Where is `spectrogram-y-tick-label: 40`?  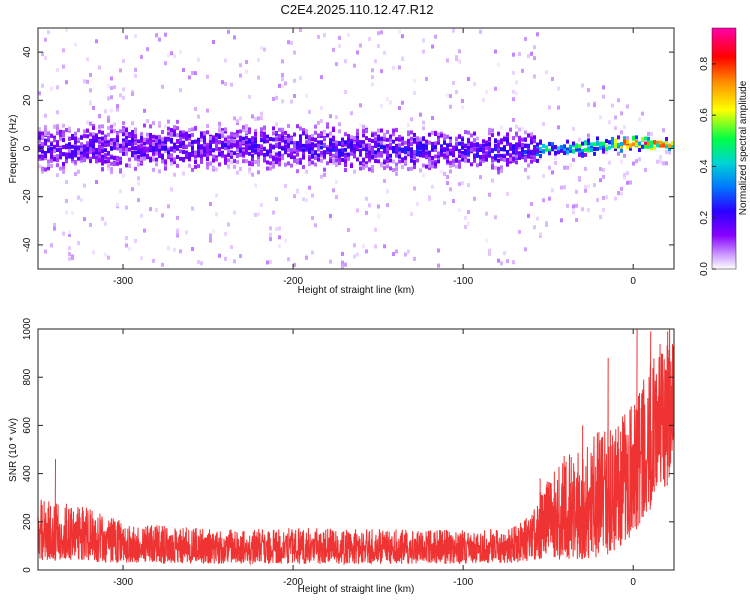
spectrogram-y-tick-label: 40 is located at coordinates (27, 52).